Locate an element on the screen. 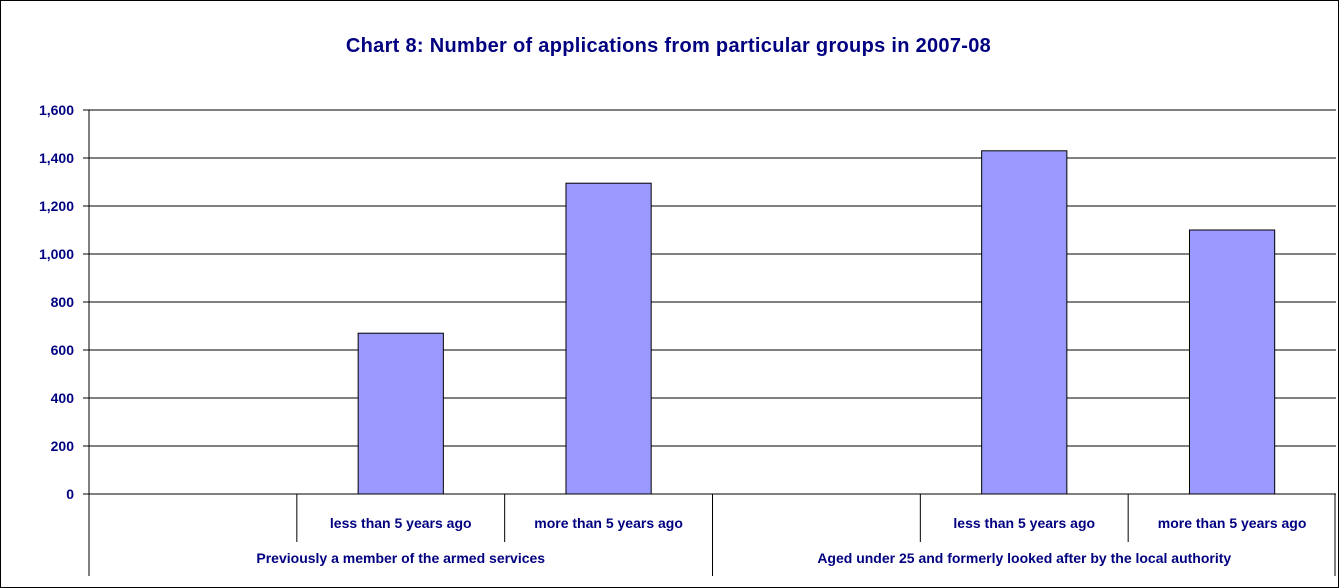  y-tick-label: 1,200 is located at coordinates (56, 206).